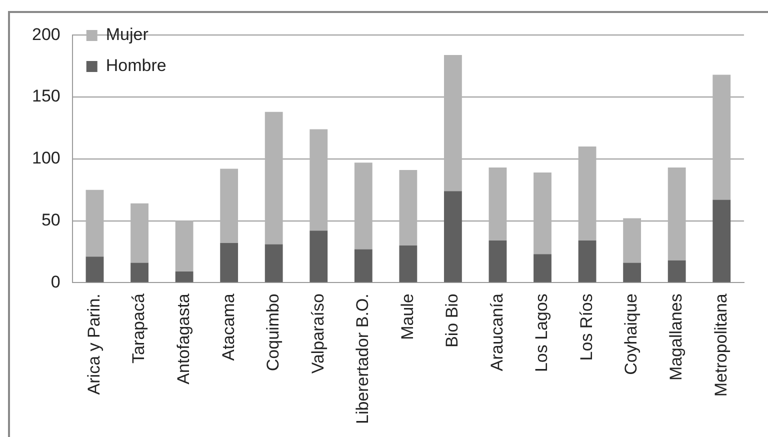  Describe the element at coordinates (228, 327) in the screenshot. I see `x-tick-label: Atacama` at that location.